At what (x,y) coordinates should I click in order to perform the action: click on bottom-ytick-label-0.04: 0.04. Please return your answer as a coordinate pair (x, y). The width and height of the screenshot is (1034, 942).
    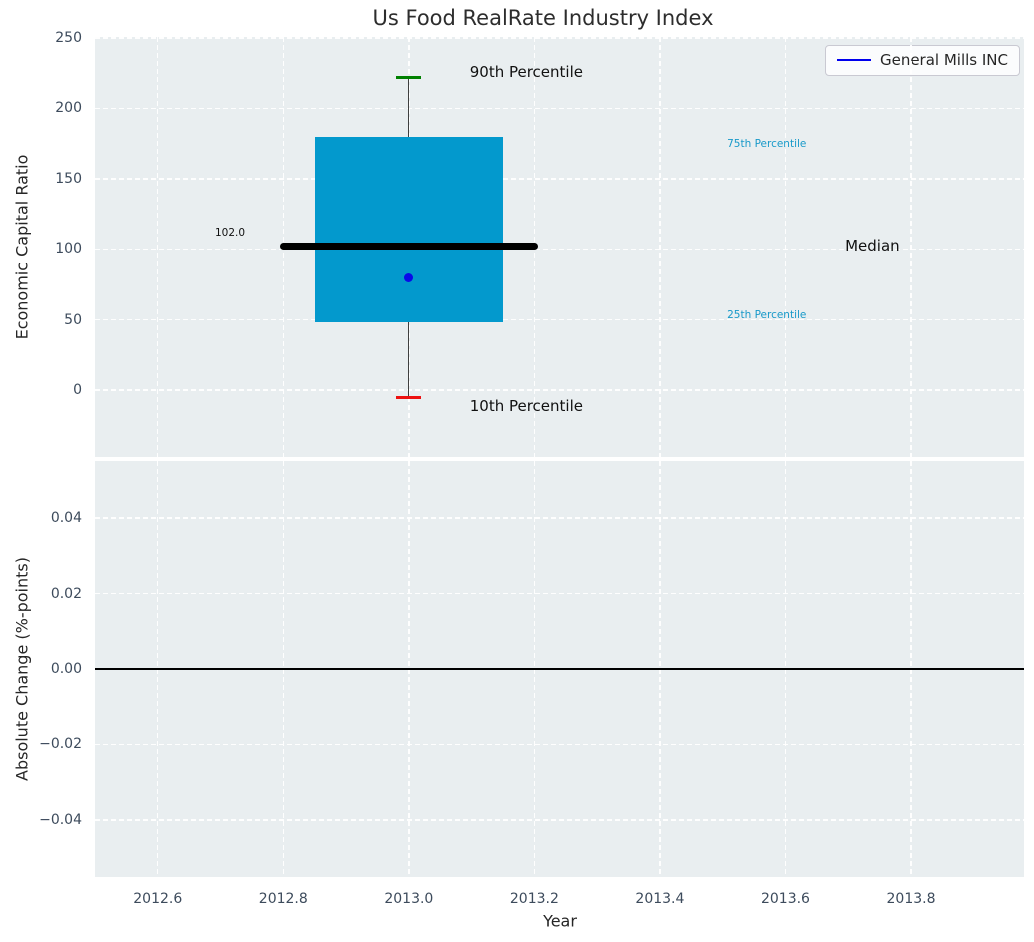
    Looking at the image, I should click on (66, 518).